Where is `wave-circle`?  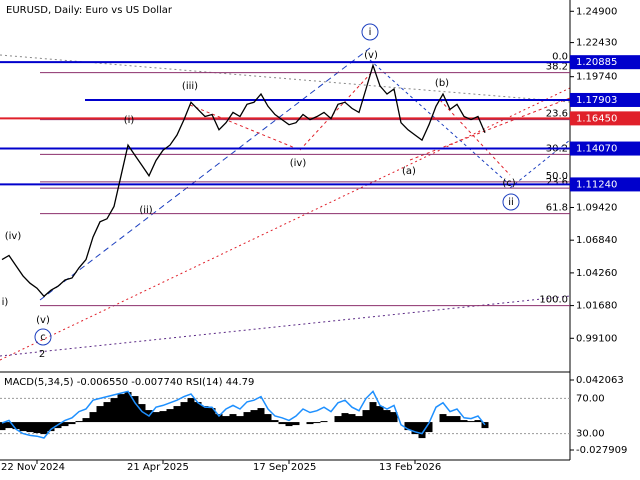 wave-circle is located at coordinates (370, 32).